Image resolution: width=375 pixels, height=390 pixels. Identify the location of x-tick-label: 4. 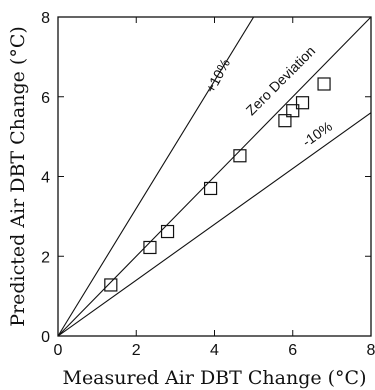
(214, 350).